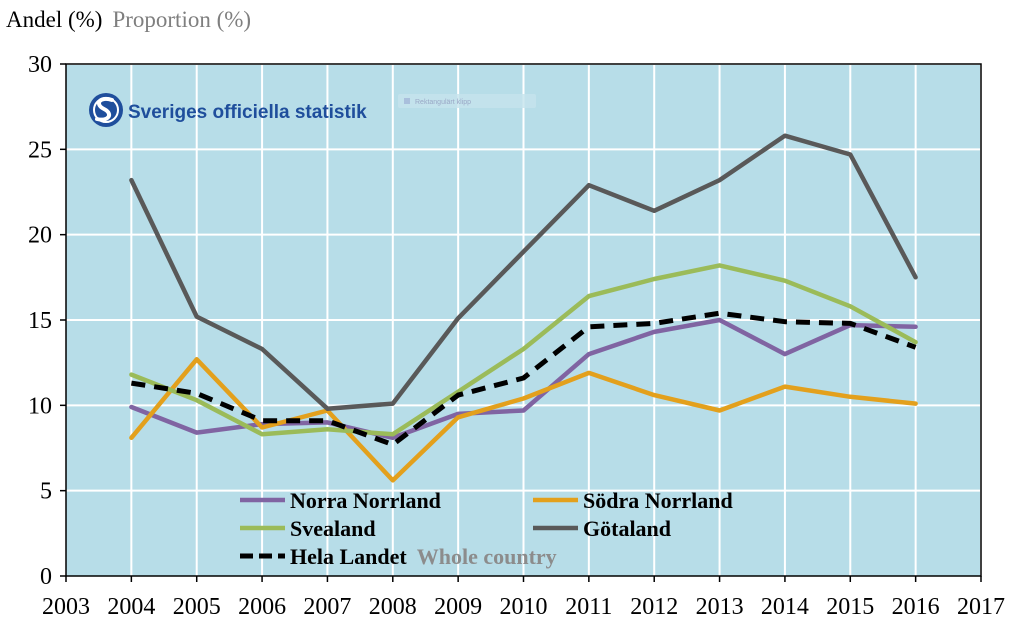  Describe the element at coordinates (348, 556) in the screenshot. I see `legend-label-main: Hela Landet` at that location.